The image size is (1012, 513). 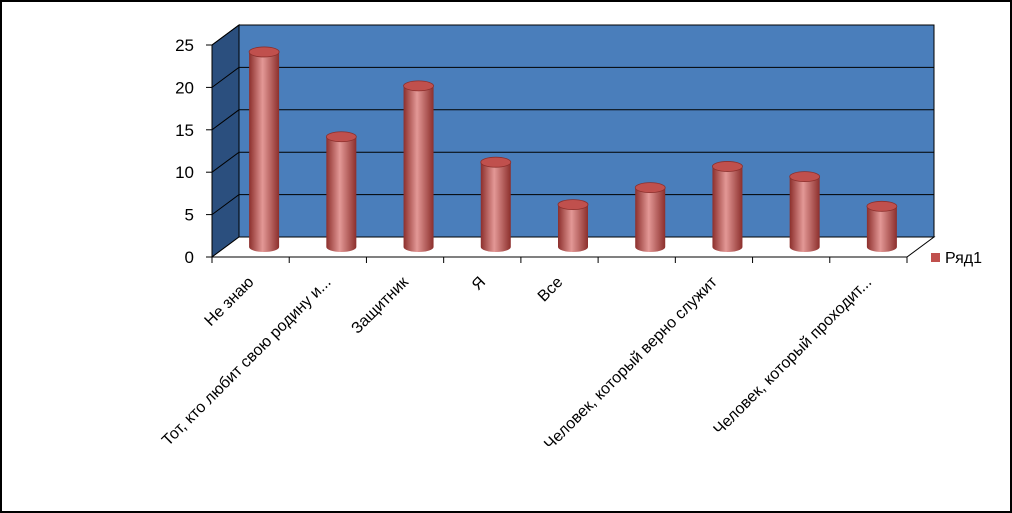 What do you see at coordinates (551, 290) in the screenshot?
I see `x-category-label-4: Все` at bounding box center [551, 290].